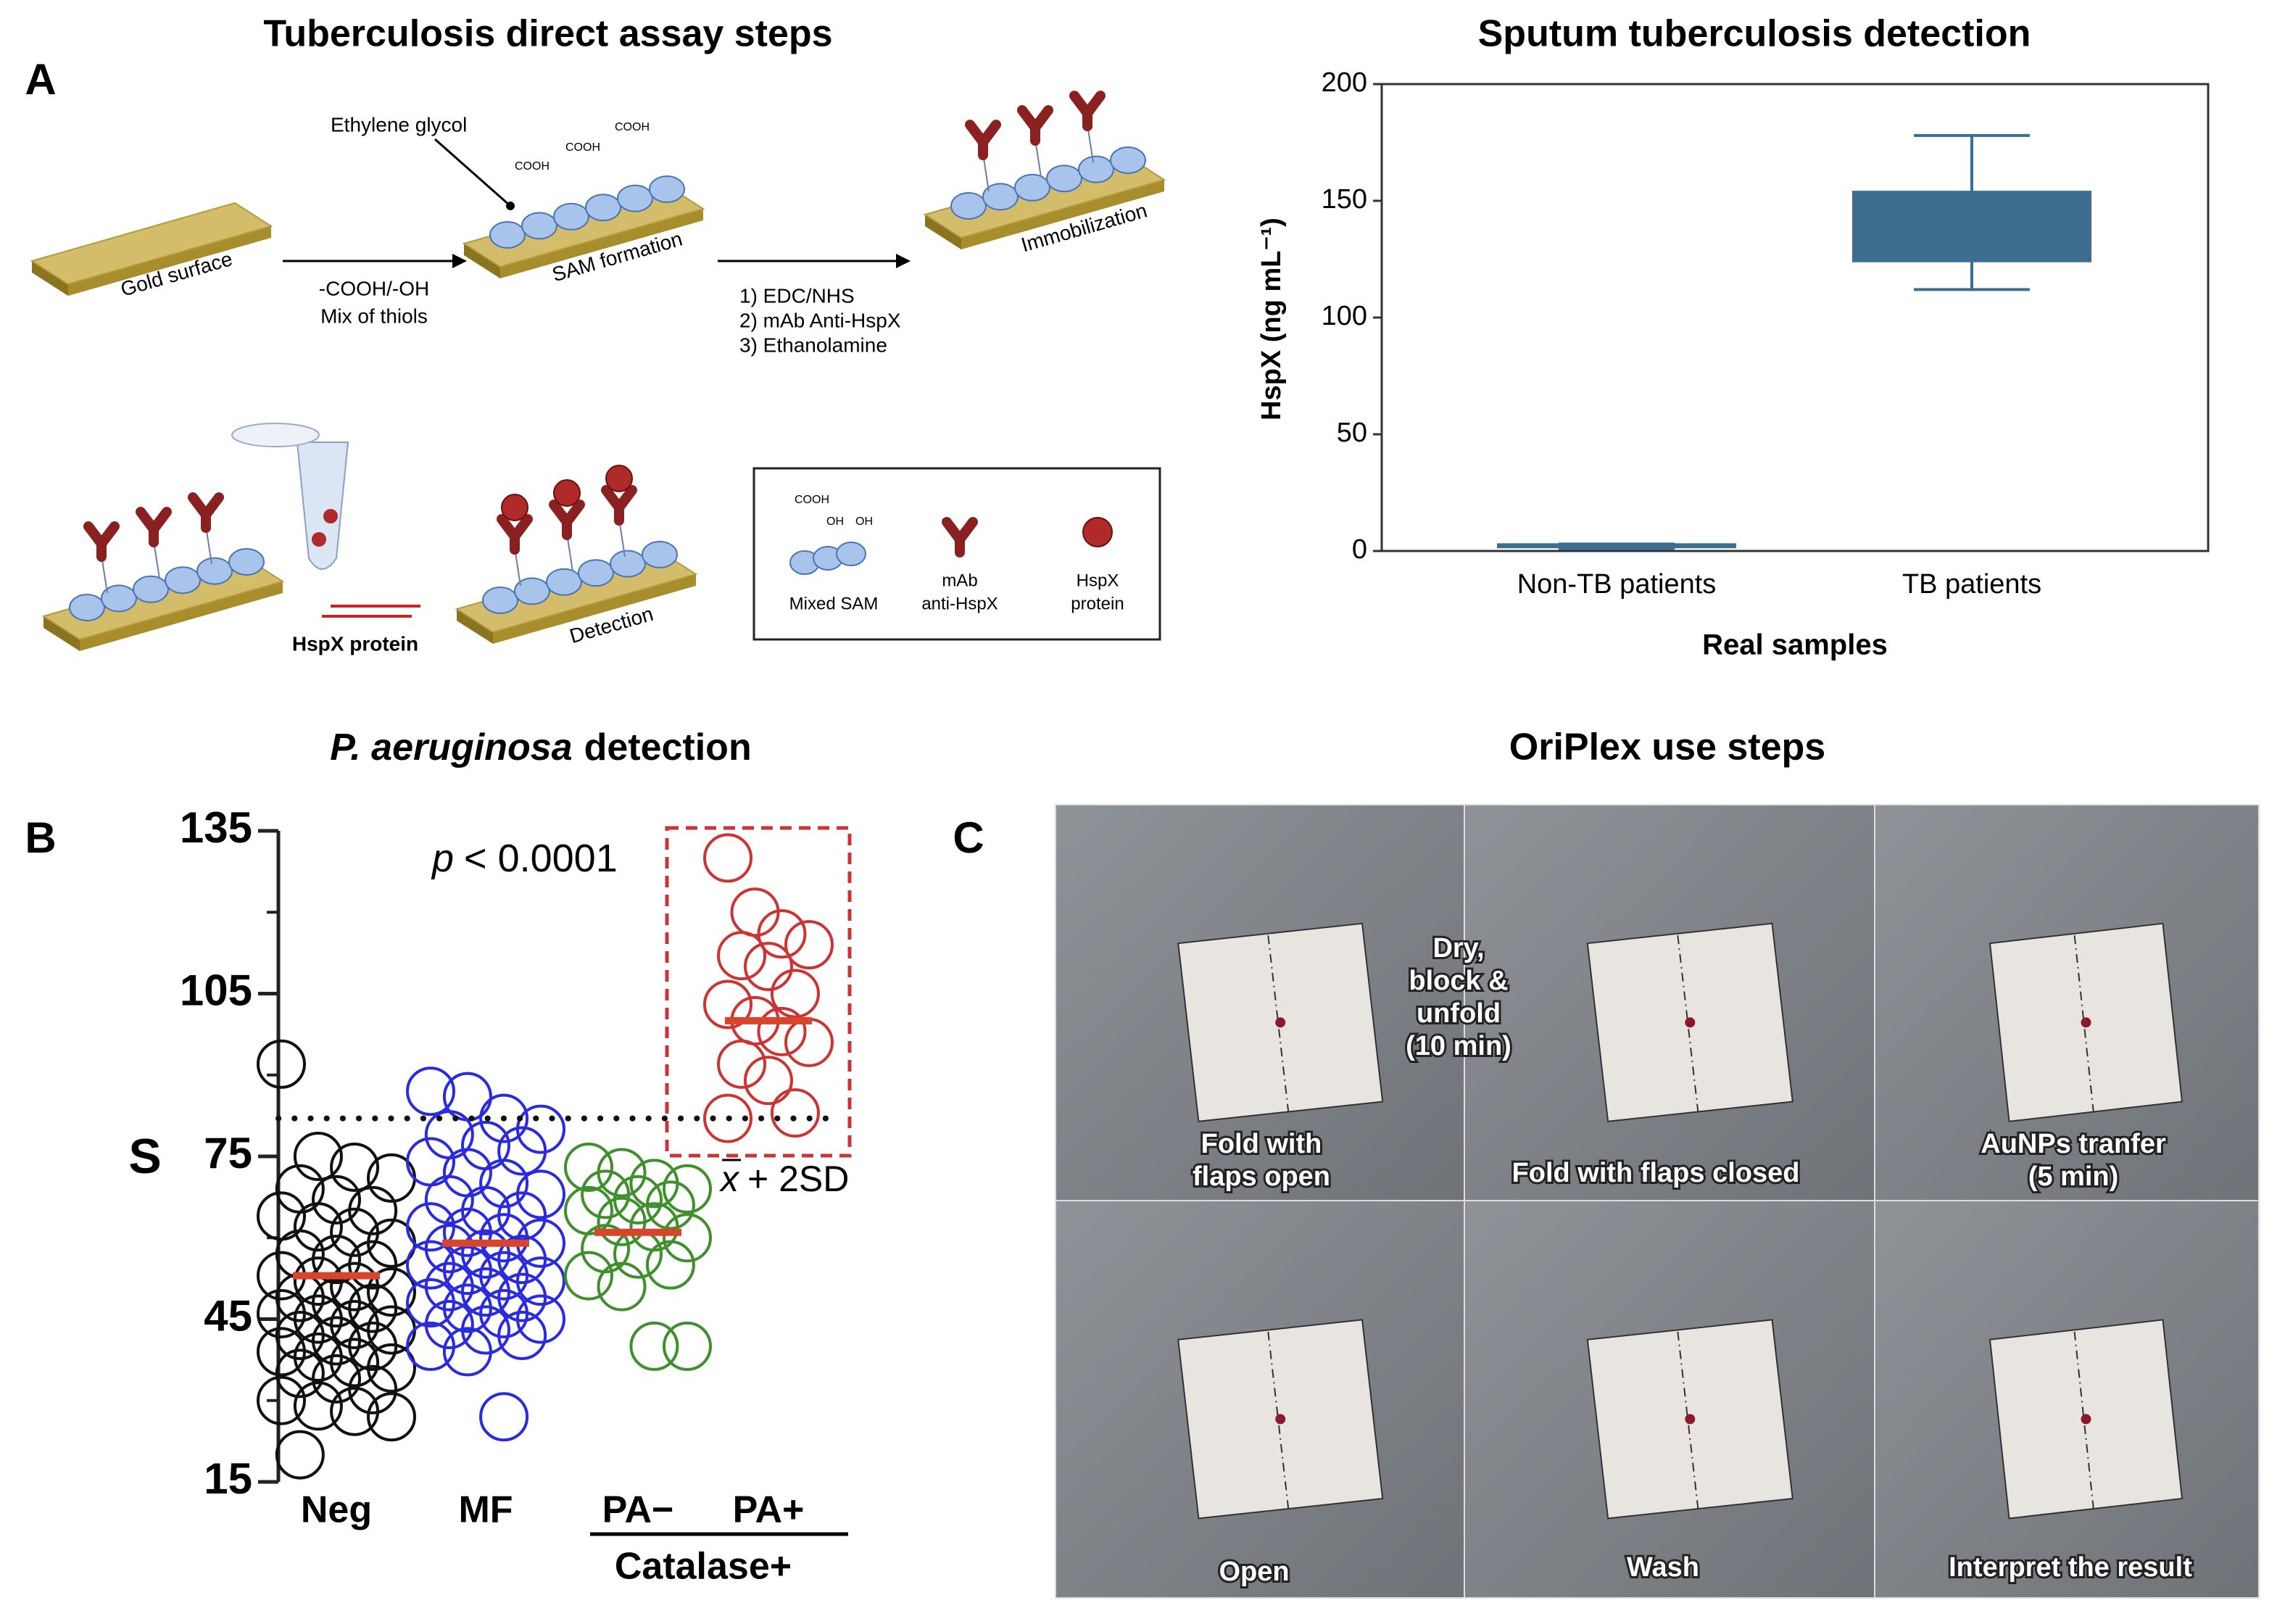  Describe the element at coordinates (228, 1153) in the screenshot. I see `y-tick-label: 75` at that location.